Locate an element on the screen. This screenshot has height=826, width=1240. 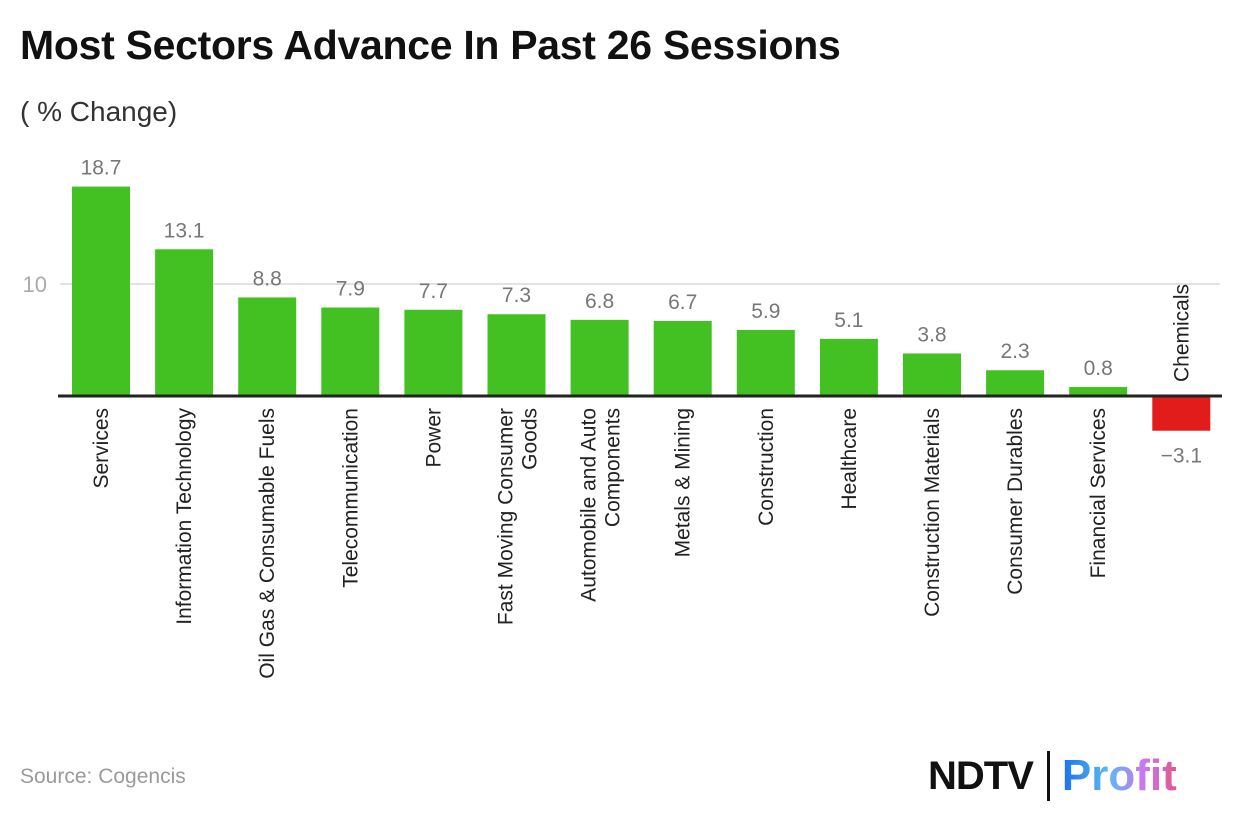
data-label: 13.1 is located at coordinates (184, 230).